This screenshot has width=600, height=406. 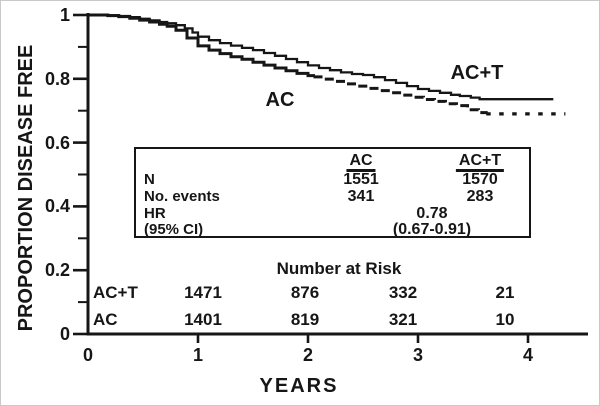 I want to click on risk-row-label-act: AC+T, so click(x=115, y=292).